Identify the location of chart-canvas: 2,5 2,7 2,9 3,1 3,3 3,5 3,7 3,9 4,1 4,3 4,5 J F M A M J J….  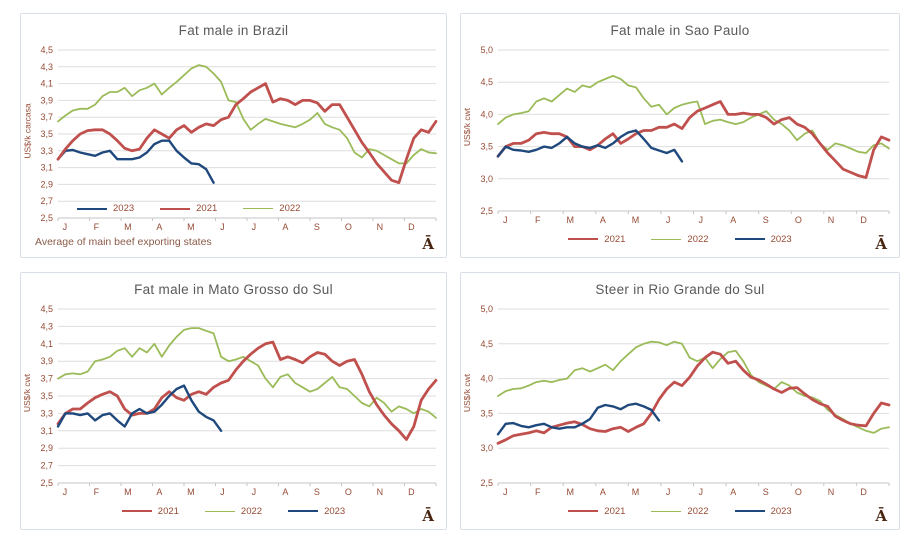
(239, 138).